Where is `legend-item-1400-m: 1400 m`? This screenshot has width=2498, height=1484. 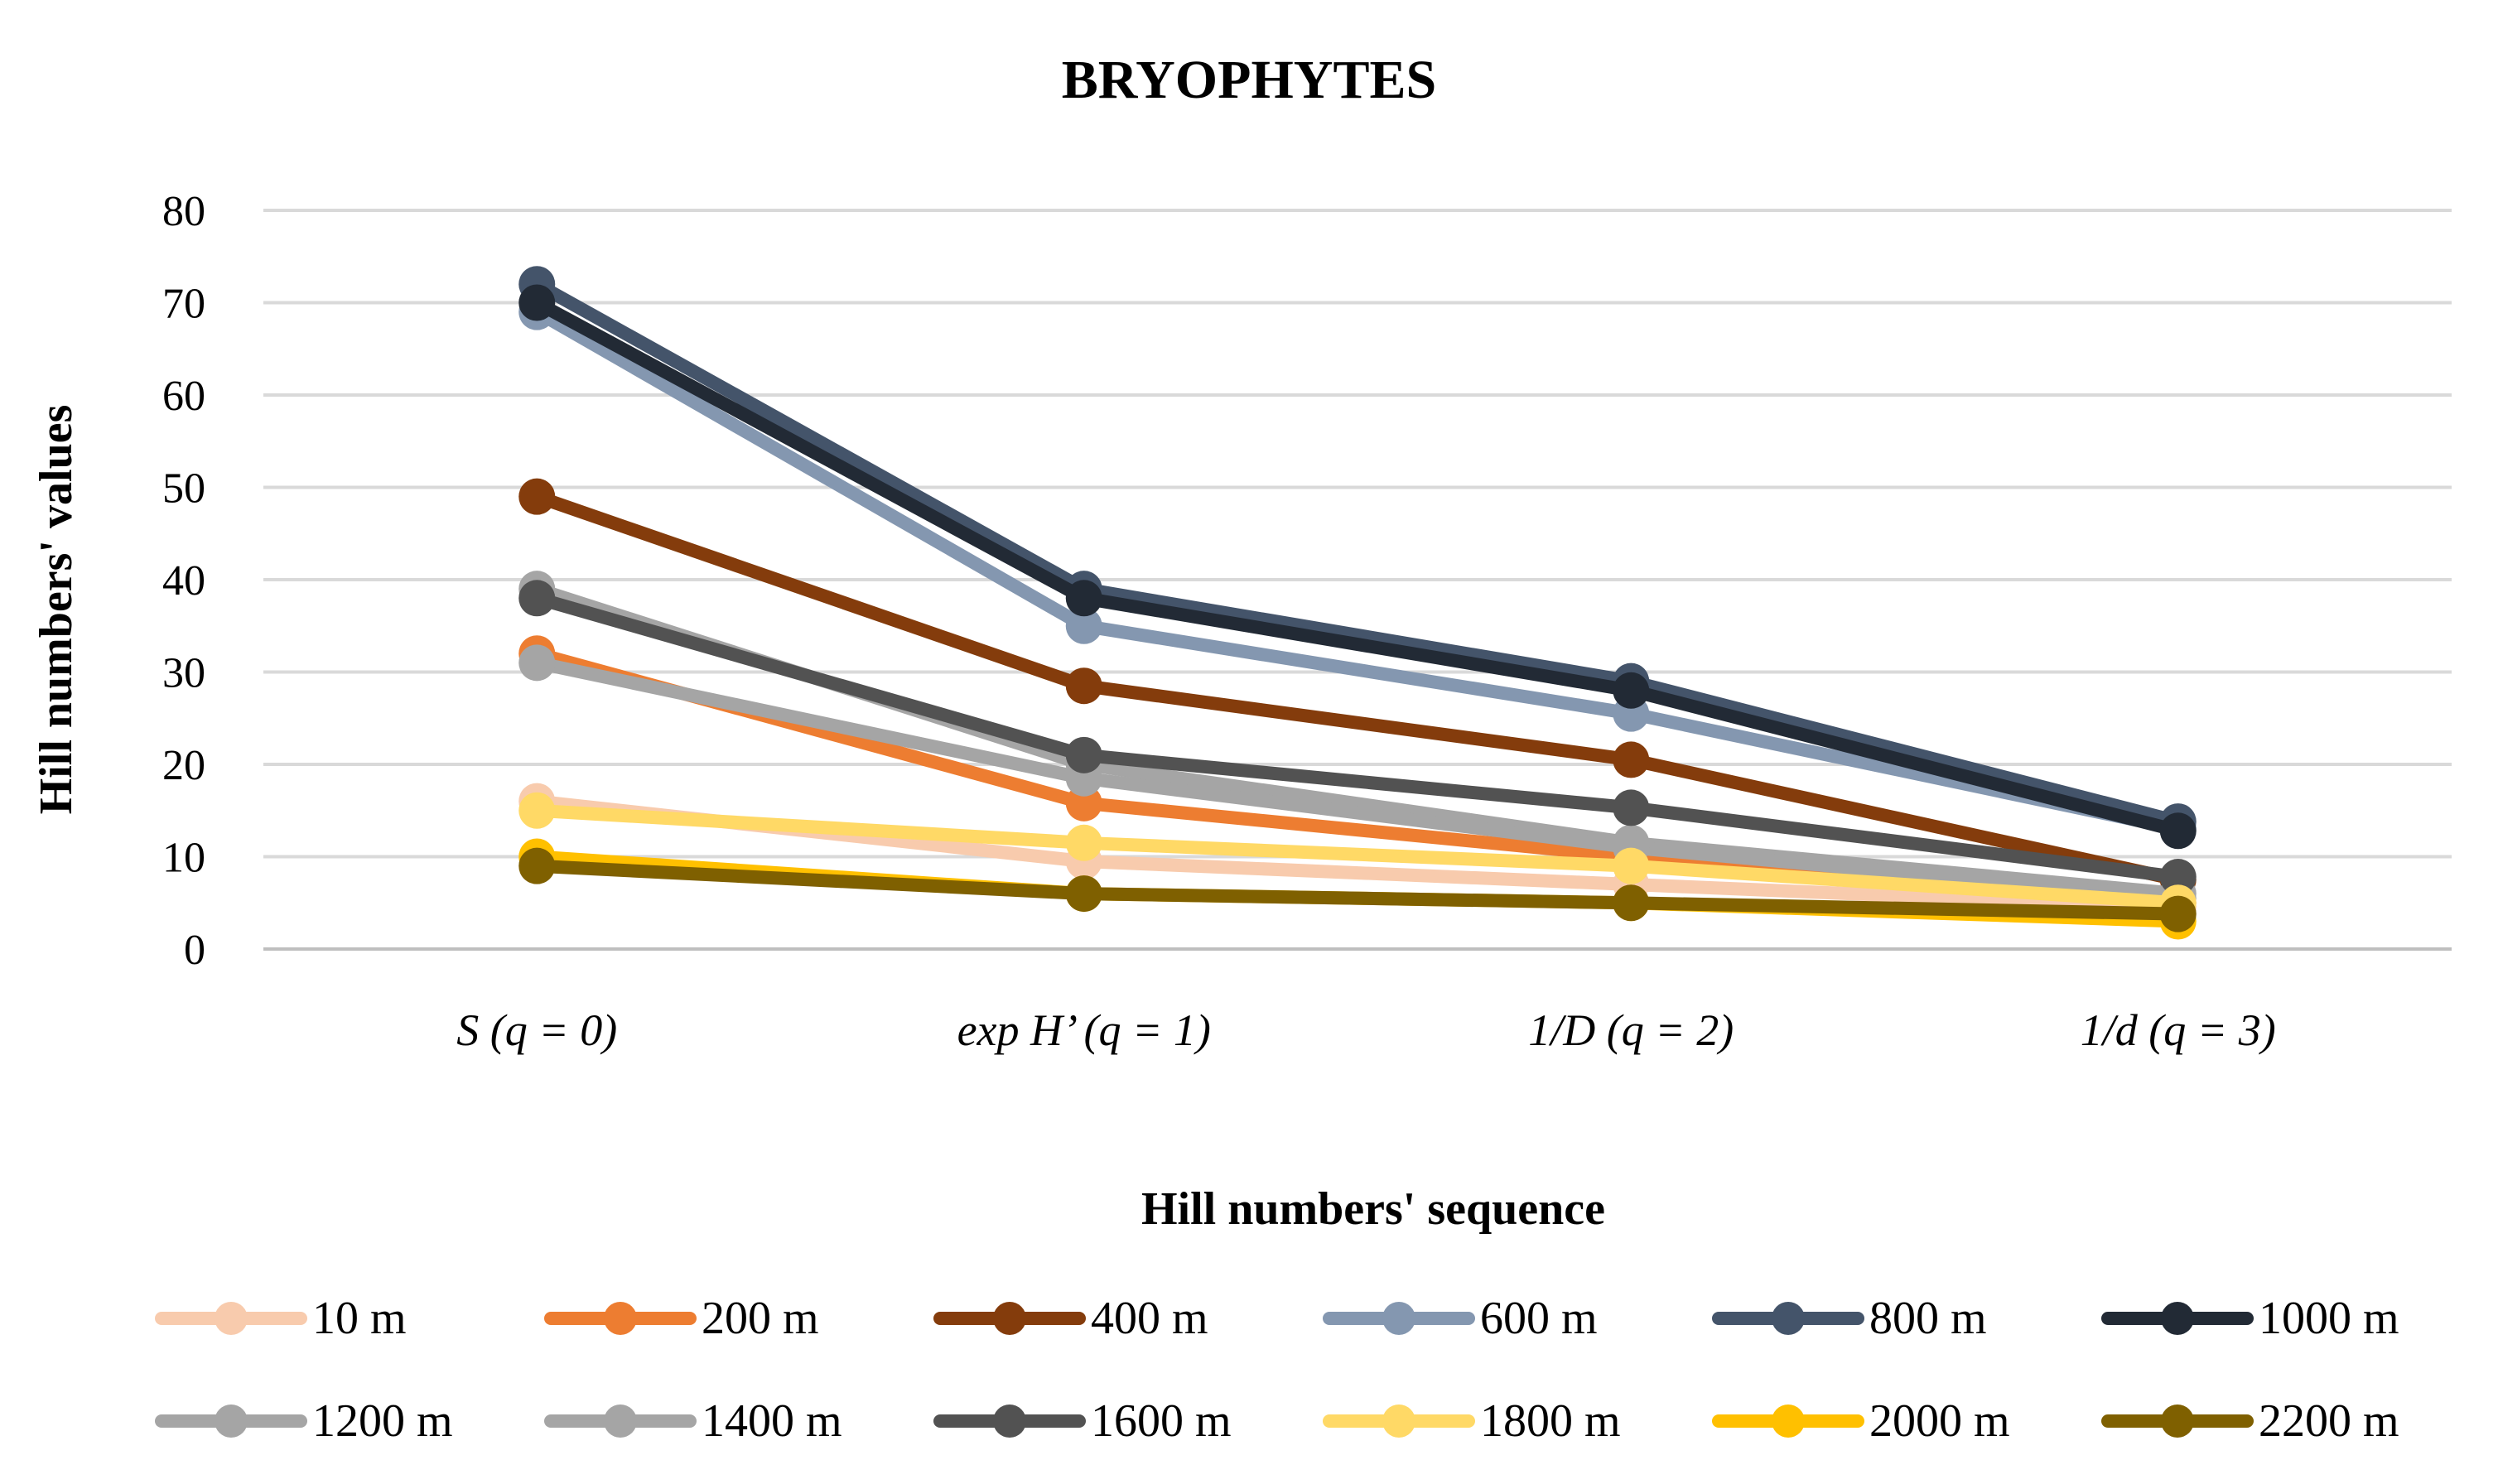 legend-item-1400-m: 1400 m is located at coordinates (693, 1421).